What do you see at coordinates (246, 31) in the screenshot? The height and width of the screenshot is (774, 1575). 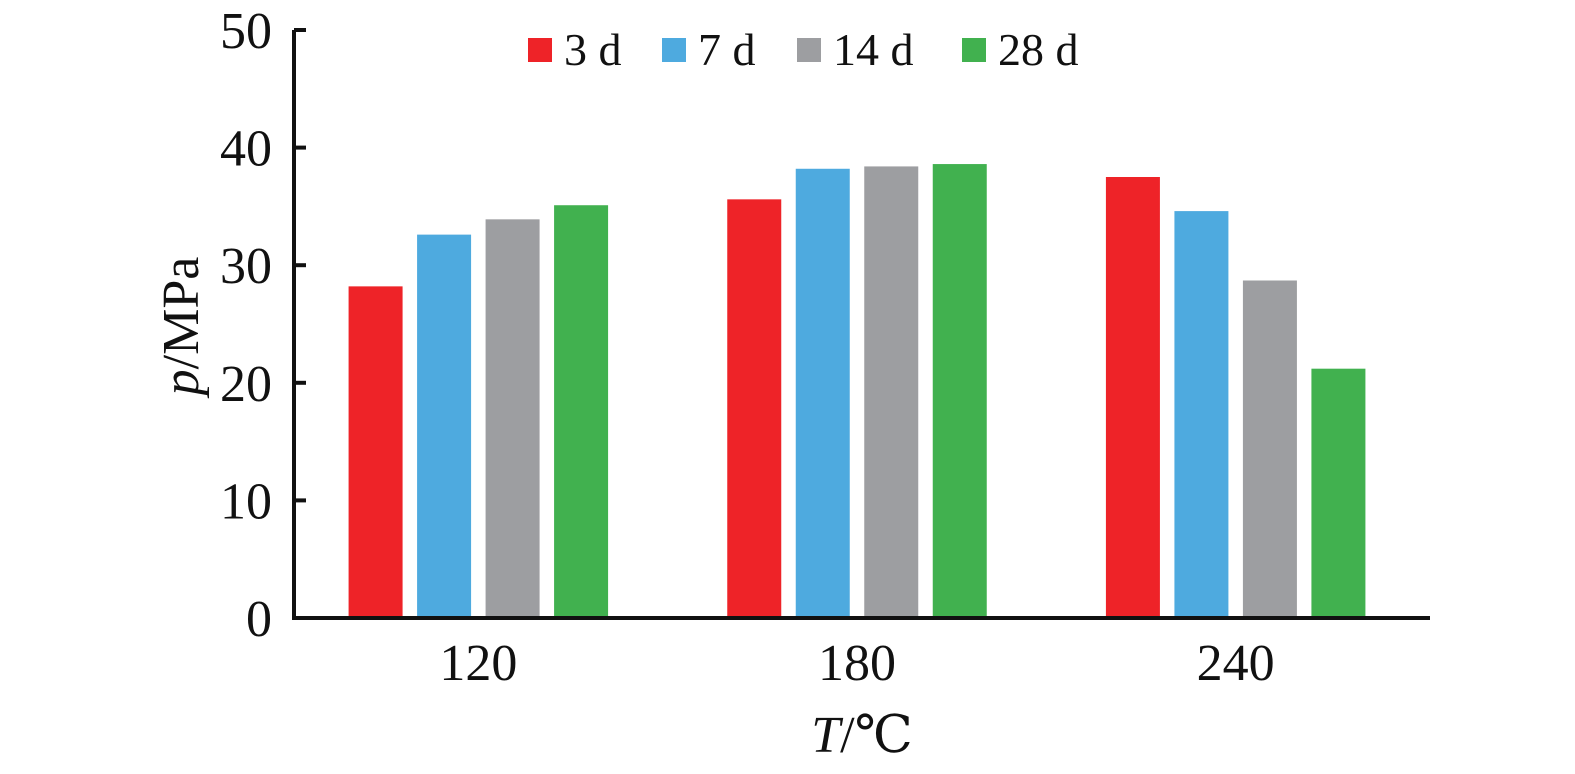 I see `y-tick-label: 50` at bounding box center [246, 31].